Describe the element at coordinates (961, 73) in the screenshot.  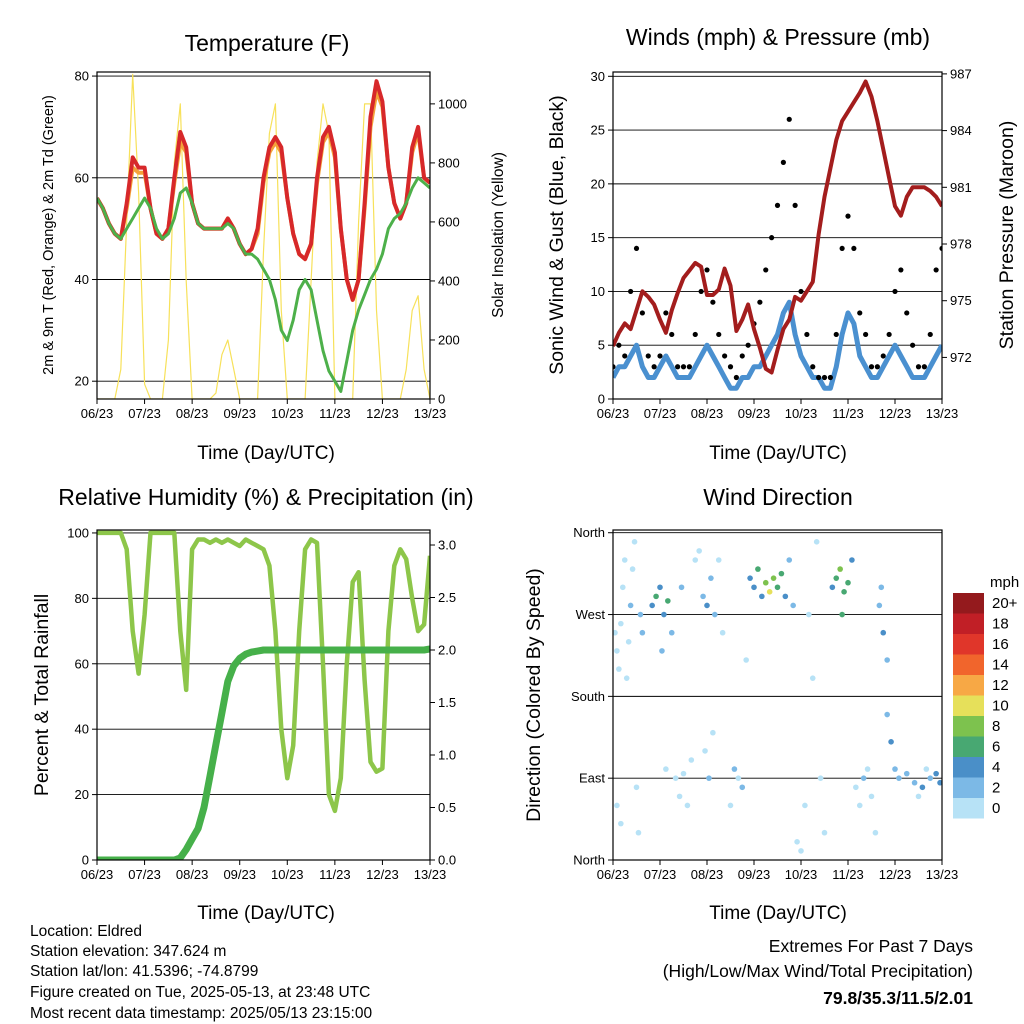
I see `y-right-tick-label: 987` at that location.